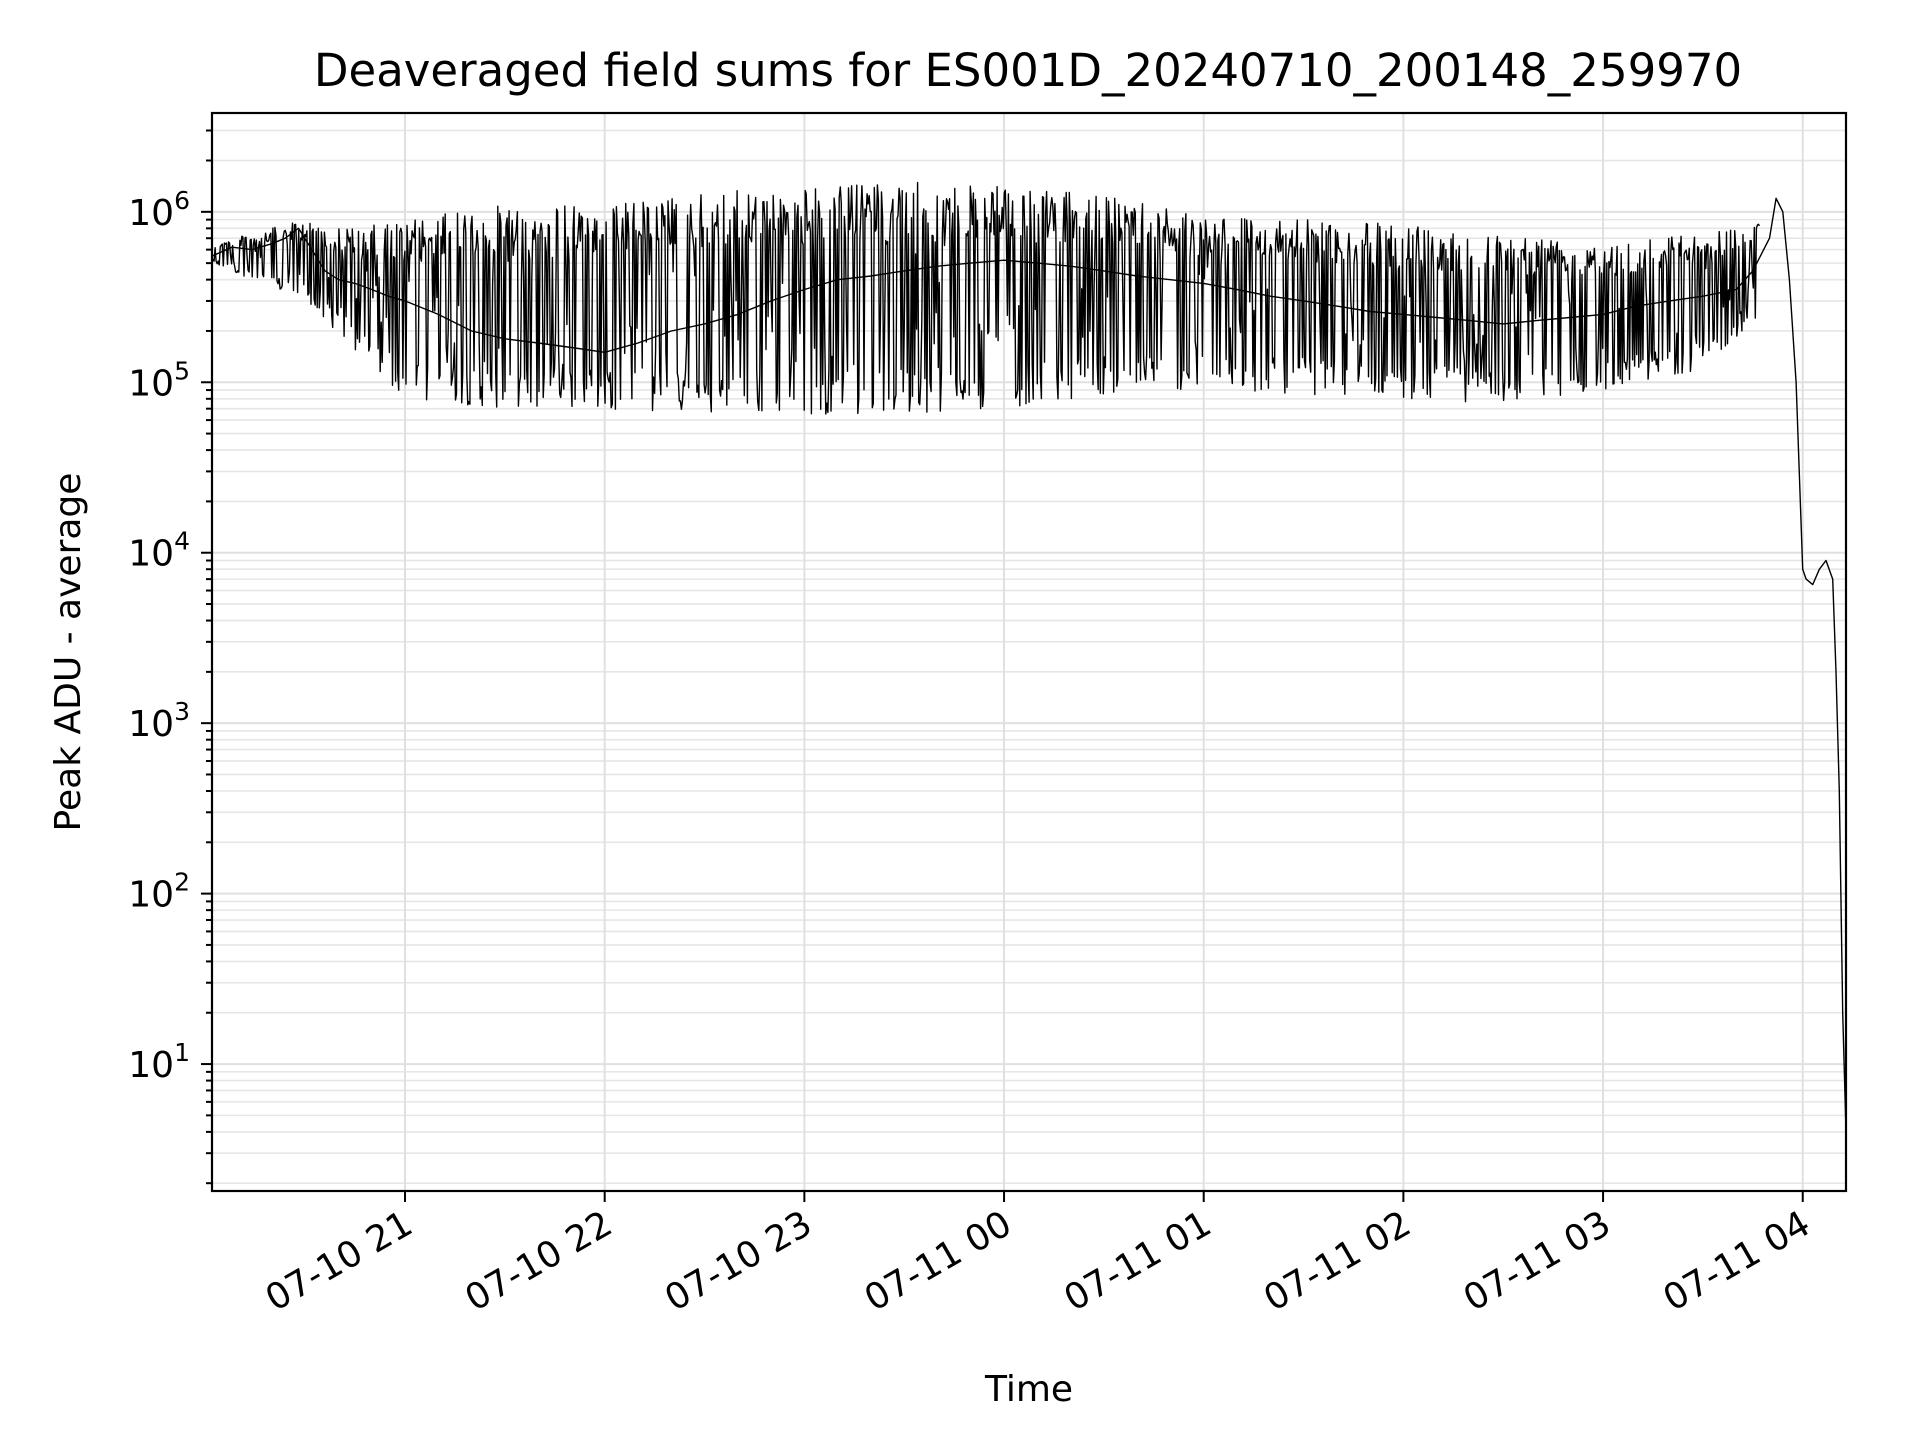  I want to click on x-tick-label: 07-10 21, so click(339, 1261).